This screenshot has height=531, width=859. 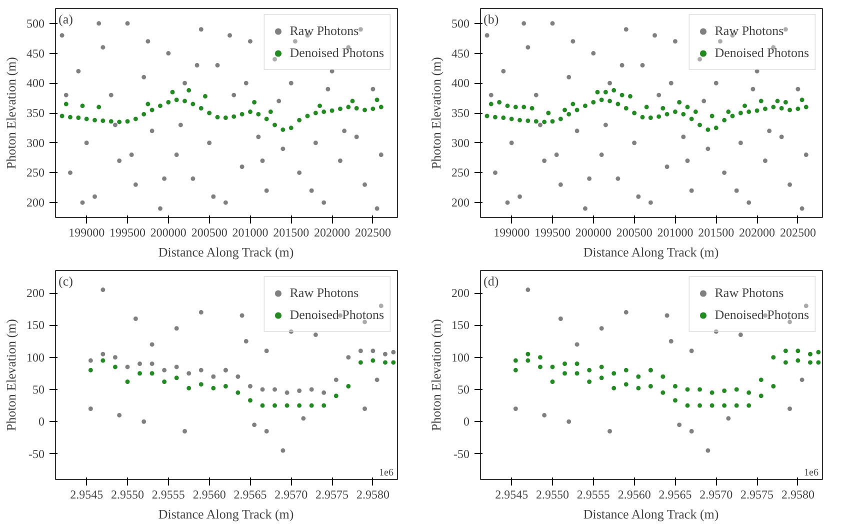 I want to click on annotation: (d), so click(x=491, y=281).